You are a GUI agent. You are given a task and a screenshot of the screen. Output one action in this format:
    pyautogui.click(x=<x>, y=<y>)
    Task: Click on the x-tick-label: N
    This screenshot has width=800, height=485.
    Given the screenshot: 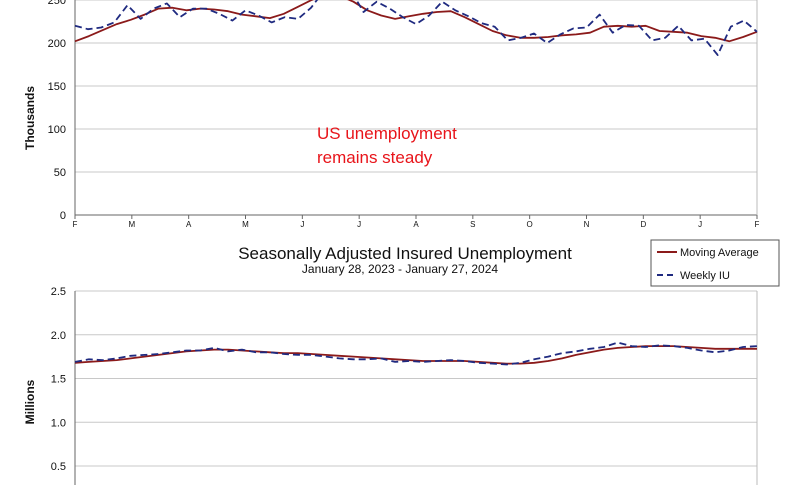 What is the action you would take?
    pyautogui.click(x=587, y=224)
    